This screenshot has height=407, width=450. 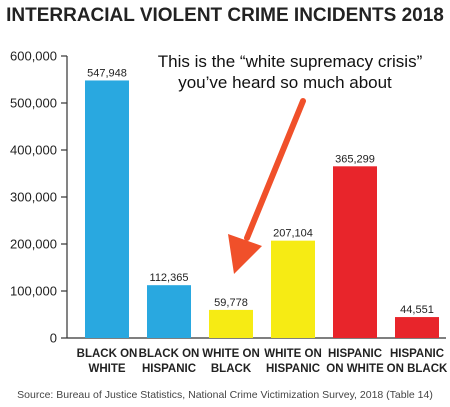 What do you see at coordinates (355, 159) in the screenshot?
I see `bar-value-label: 365,299` at bounding box center [355, 159].